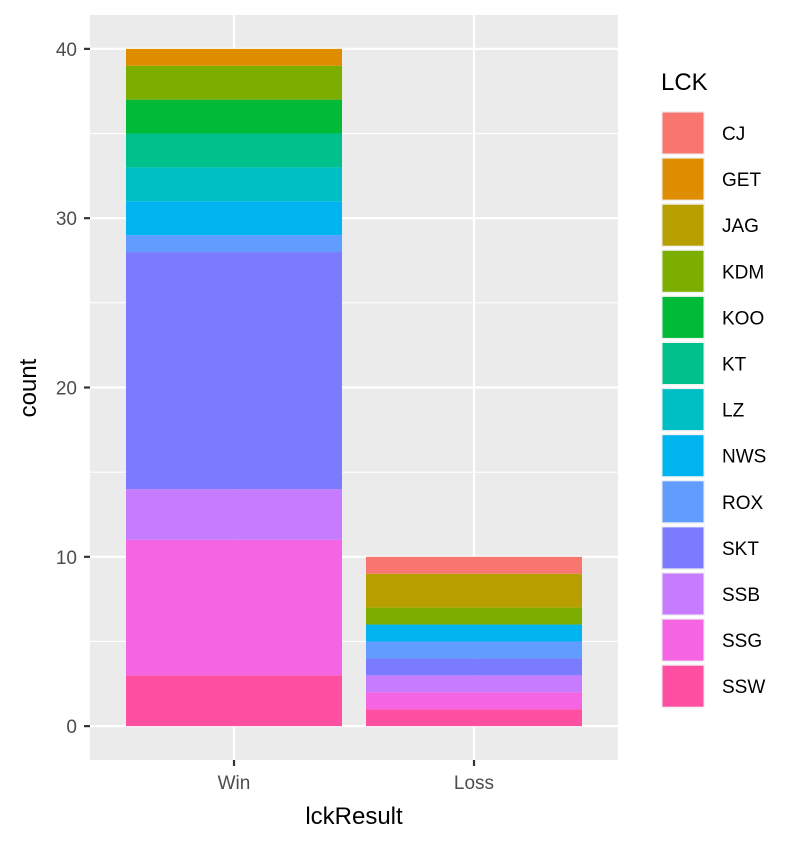 The width and height of the screenshot is (806, 844). I want to click on legend-title: LCK, so click(684, 82).